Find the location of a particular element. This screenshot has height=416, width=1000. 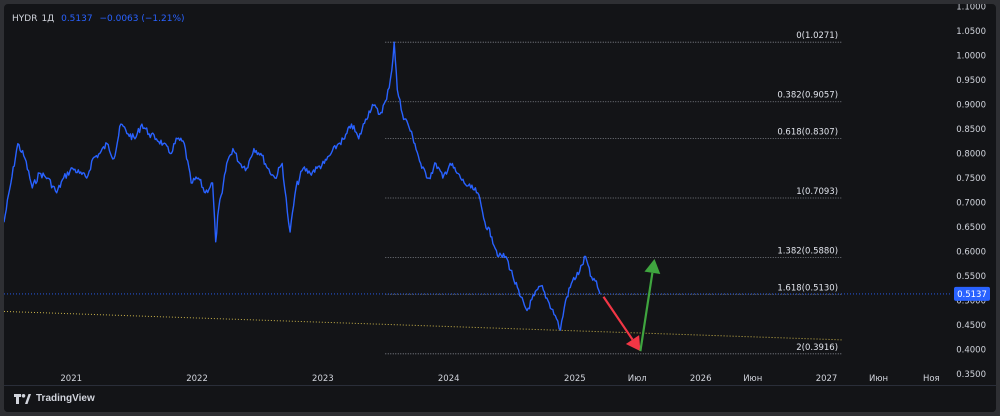

fib-level-label: 1.618(0.5130) is located at coordinates (807, 288).